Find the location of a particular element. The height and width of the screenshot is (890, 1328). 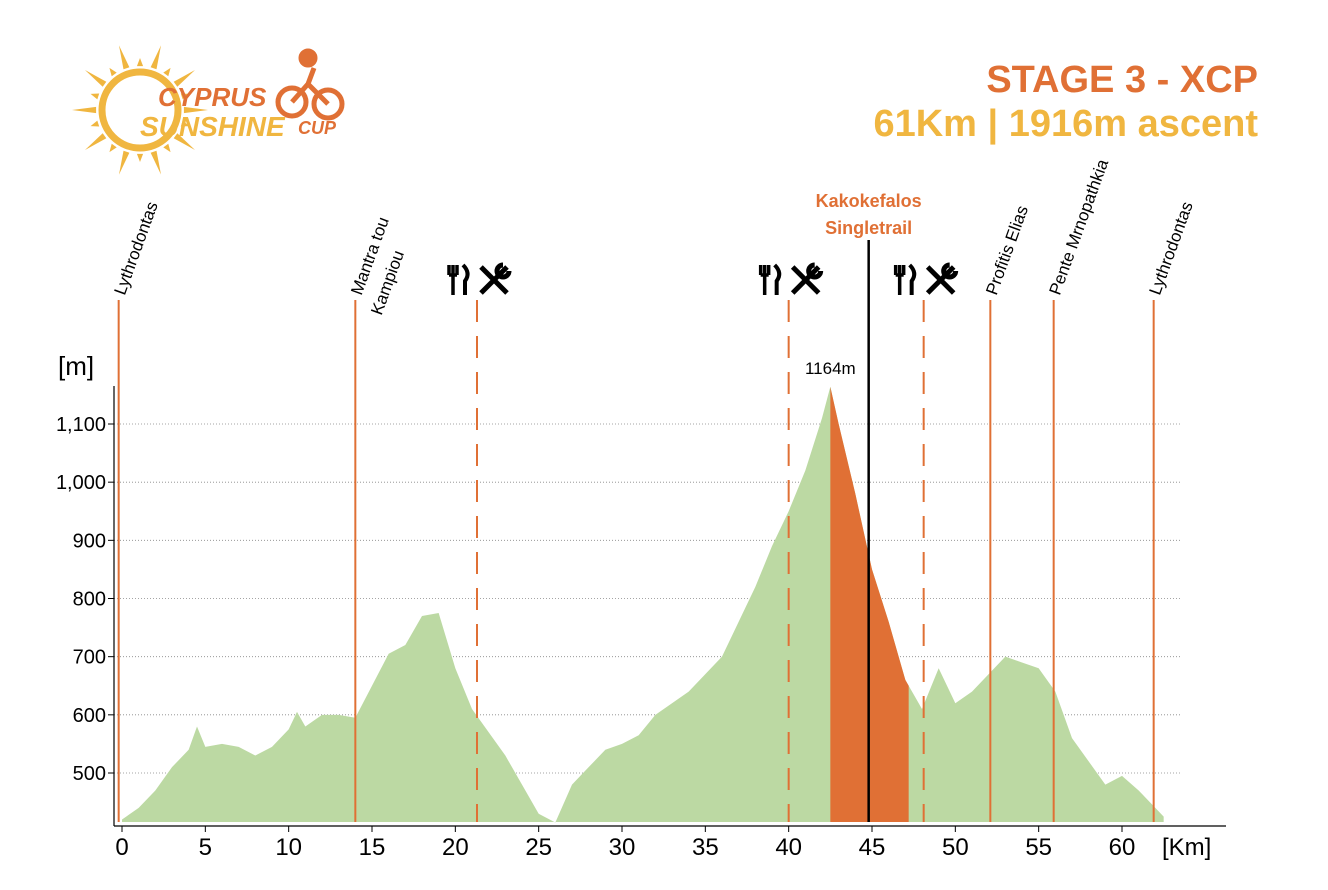

y-tick-label: 1,000 is located at coordinates (81, 483).